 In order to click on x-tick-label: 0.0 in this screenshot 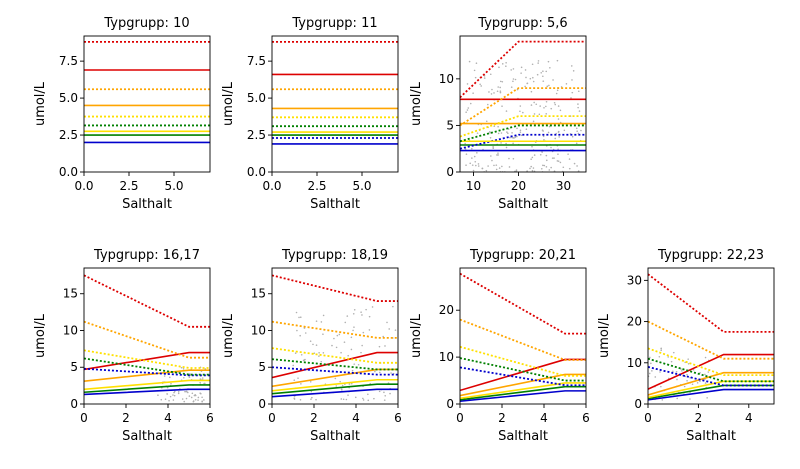, I will do `click(271, 186)`.